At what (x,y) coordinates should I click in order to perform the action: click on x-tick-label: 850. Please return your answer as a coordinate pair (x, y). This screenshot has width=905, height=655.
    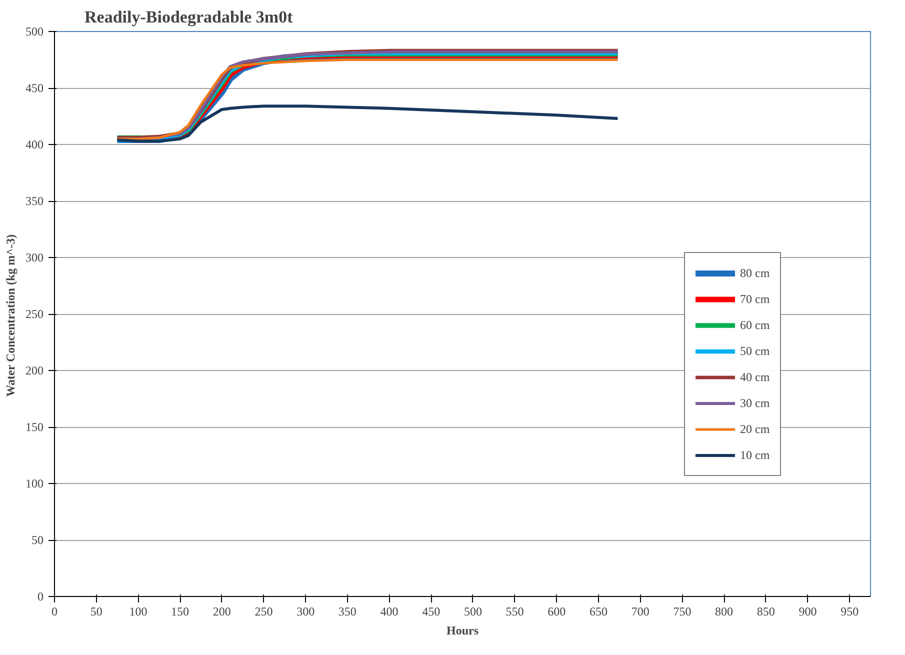
    Looking at the image, I should click on (765, 611).